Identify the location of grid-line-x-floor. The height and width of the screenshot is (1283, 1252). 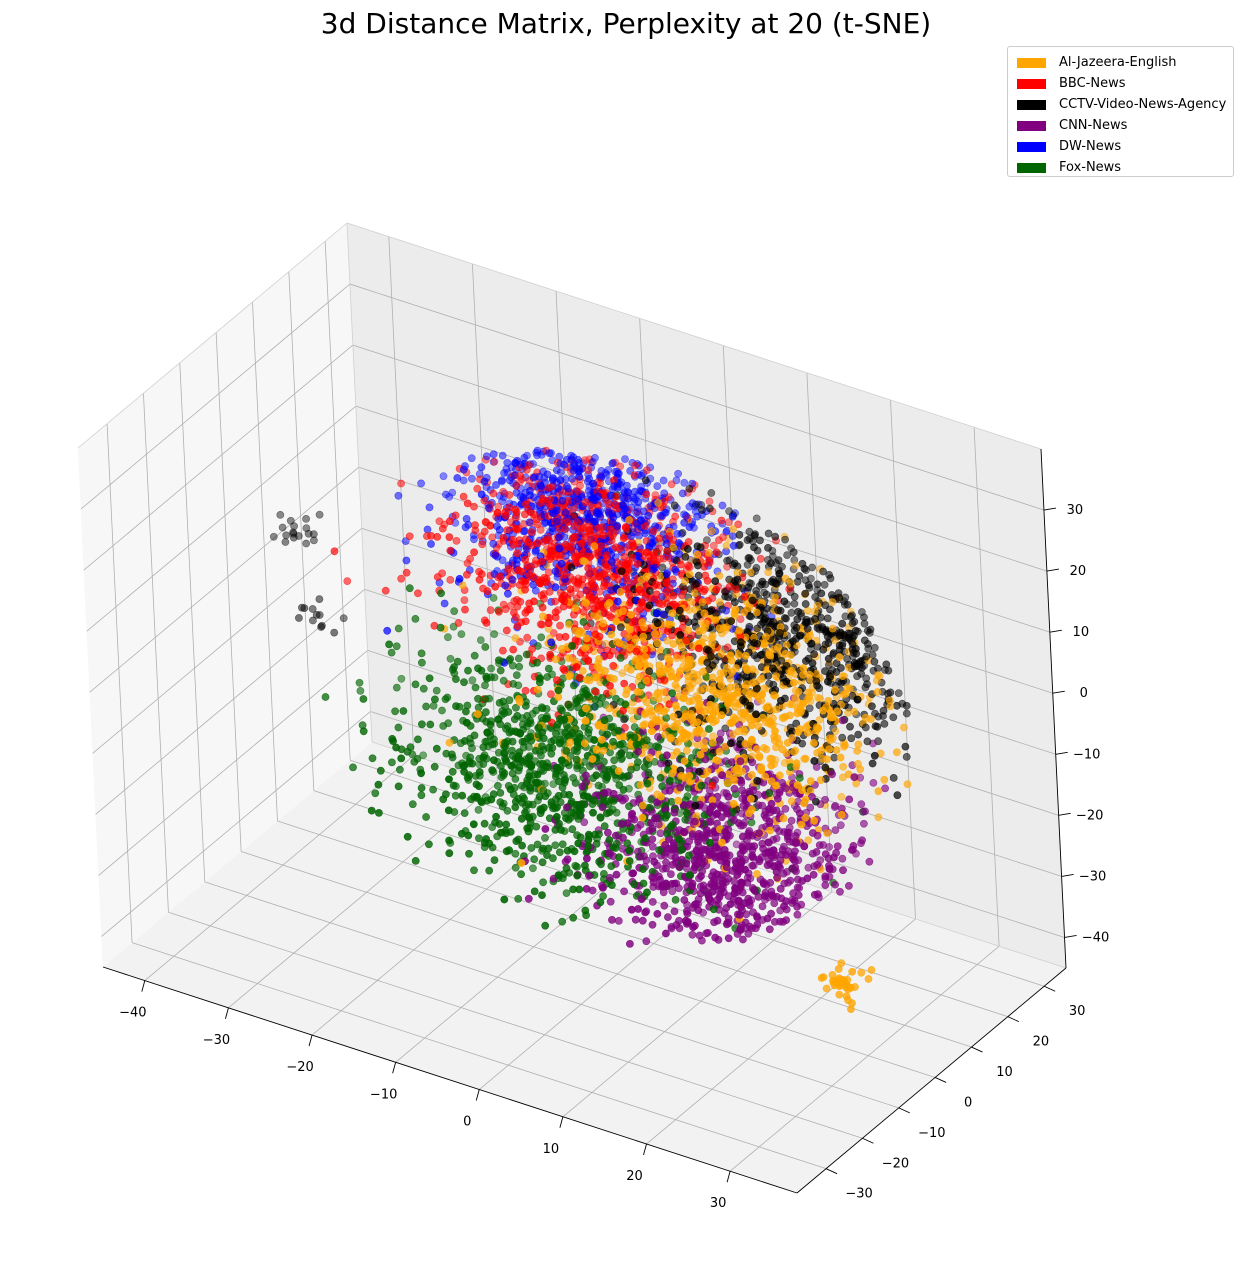
(781, 1031).